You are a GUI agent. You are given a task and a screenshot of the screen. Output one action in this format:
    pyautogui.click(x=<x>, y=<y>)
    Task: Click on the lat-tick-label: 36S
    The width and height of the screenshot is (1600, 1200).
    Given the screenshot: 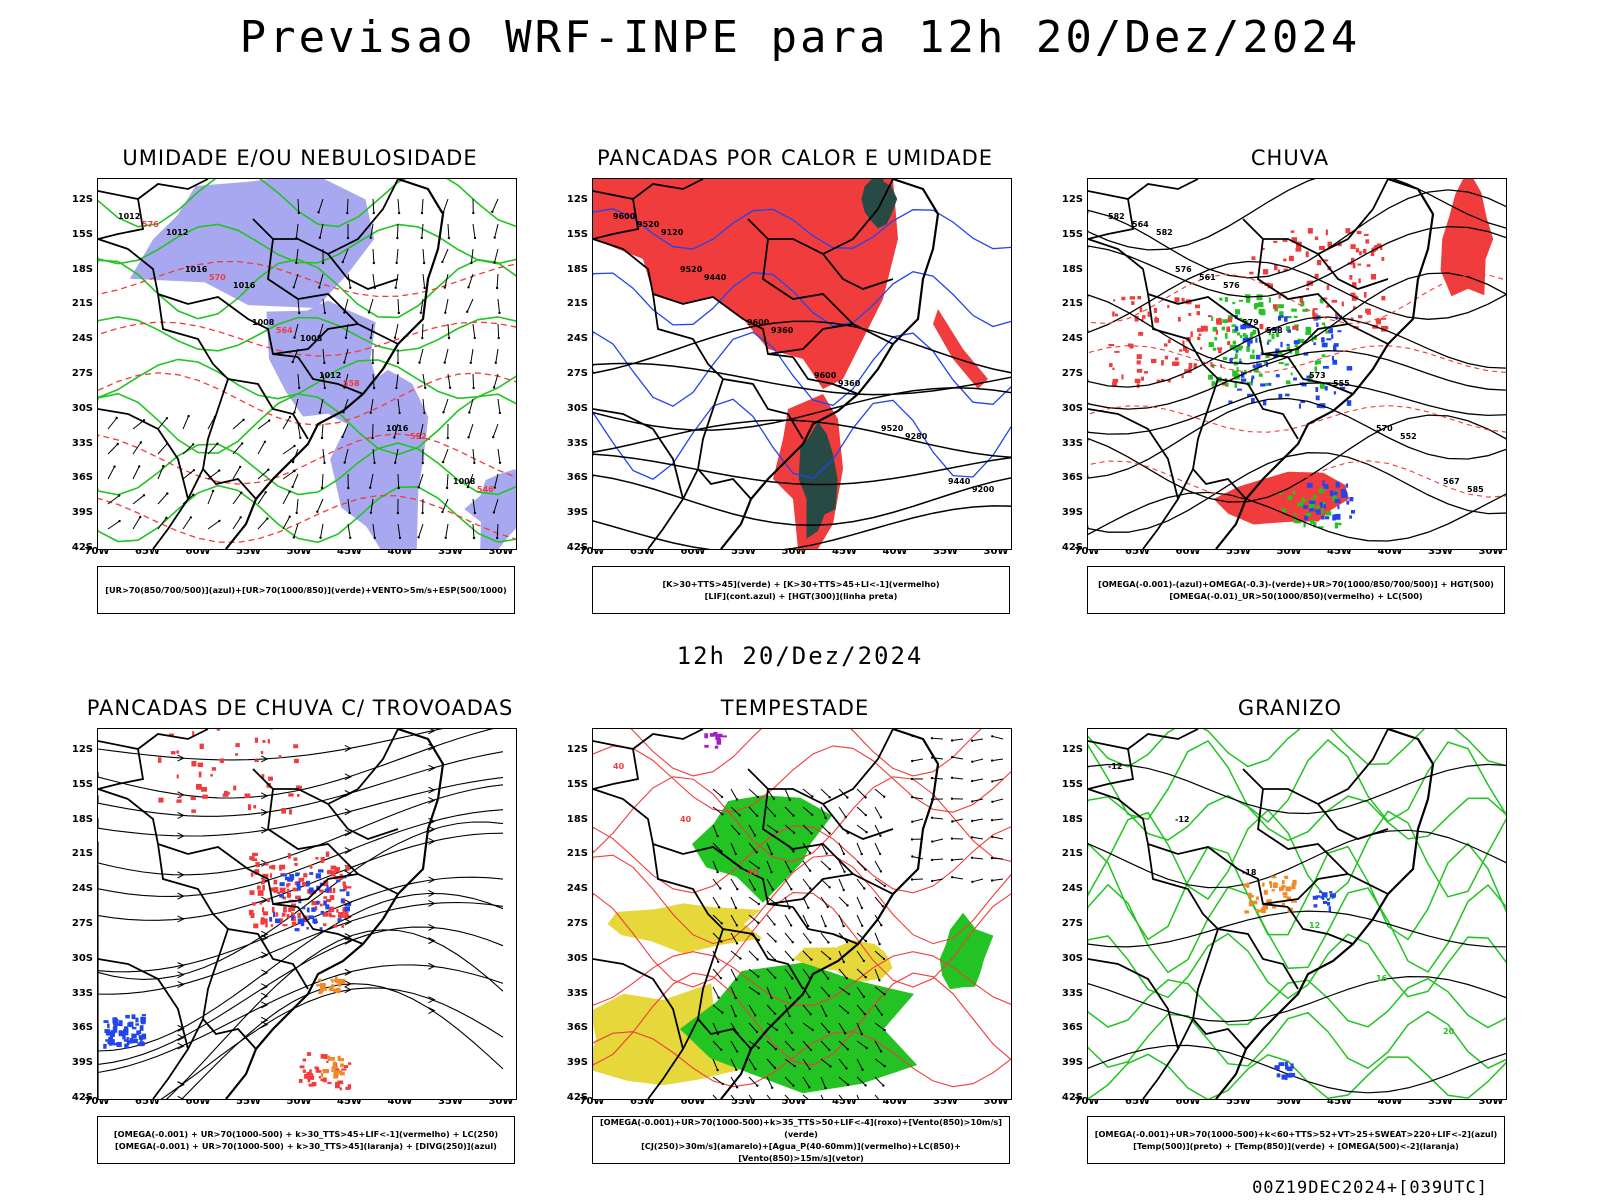 What is the action you would take?
    pyautogui.click(x=1072, y=1028)
    